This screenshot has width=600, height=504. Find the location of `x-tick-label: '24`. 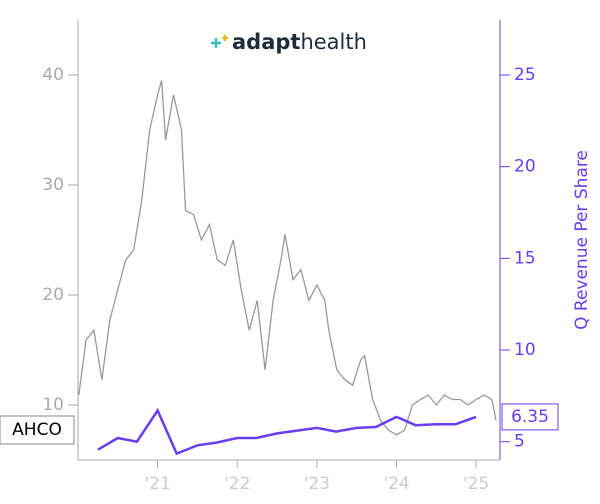

x-tick-label: '24 is located at coordinates (396, 484).